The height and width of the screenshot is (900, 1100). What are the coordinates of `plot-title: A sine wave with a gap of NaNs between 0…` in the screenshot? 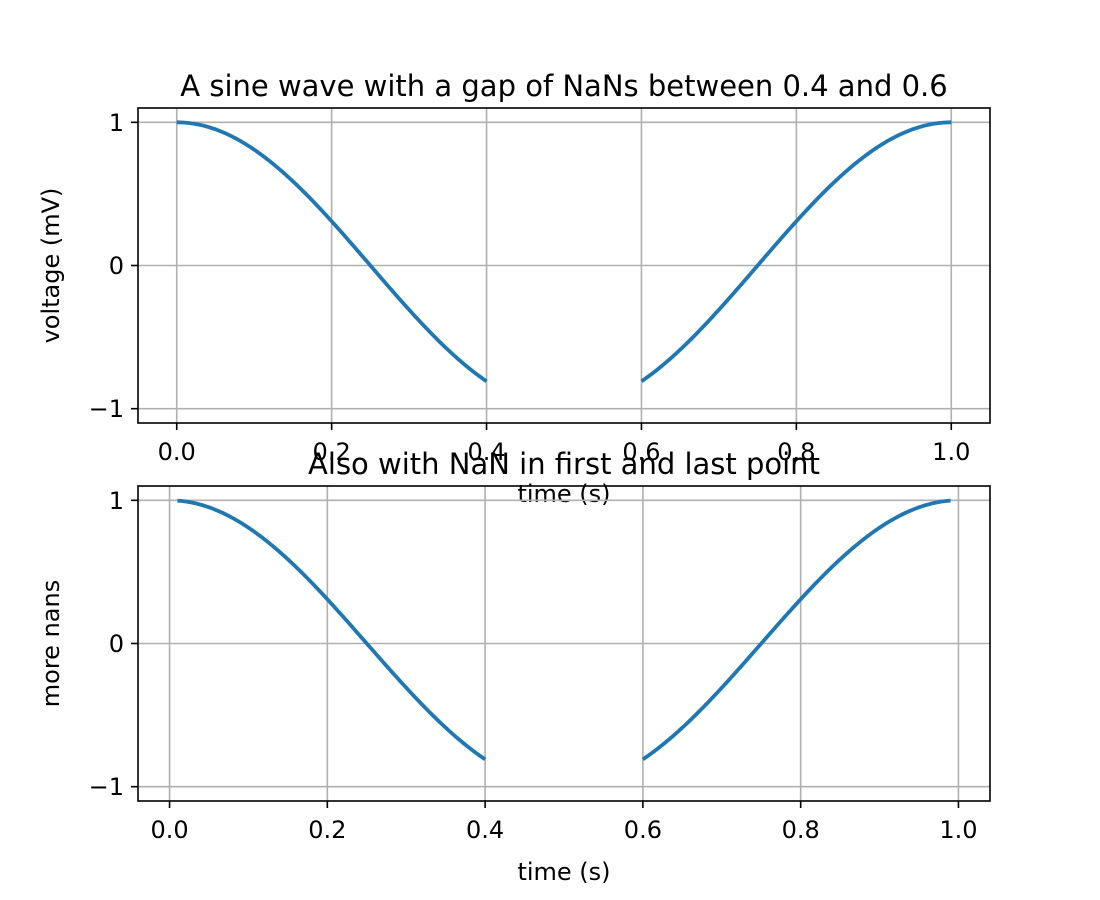 It's located at (563, 86).